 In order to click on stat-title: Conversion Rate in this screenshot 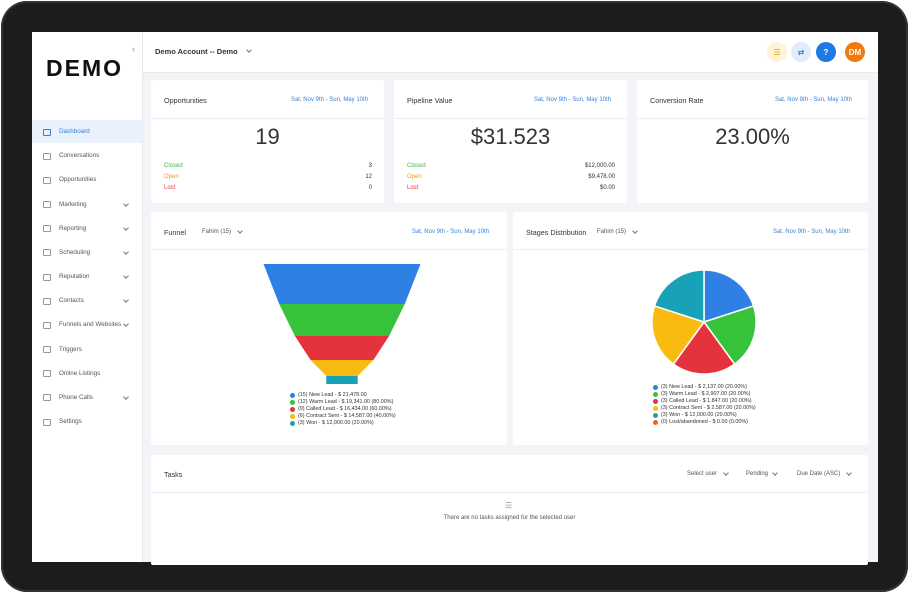, I will do `click(677, 100)`.